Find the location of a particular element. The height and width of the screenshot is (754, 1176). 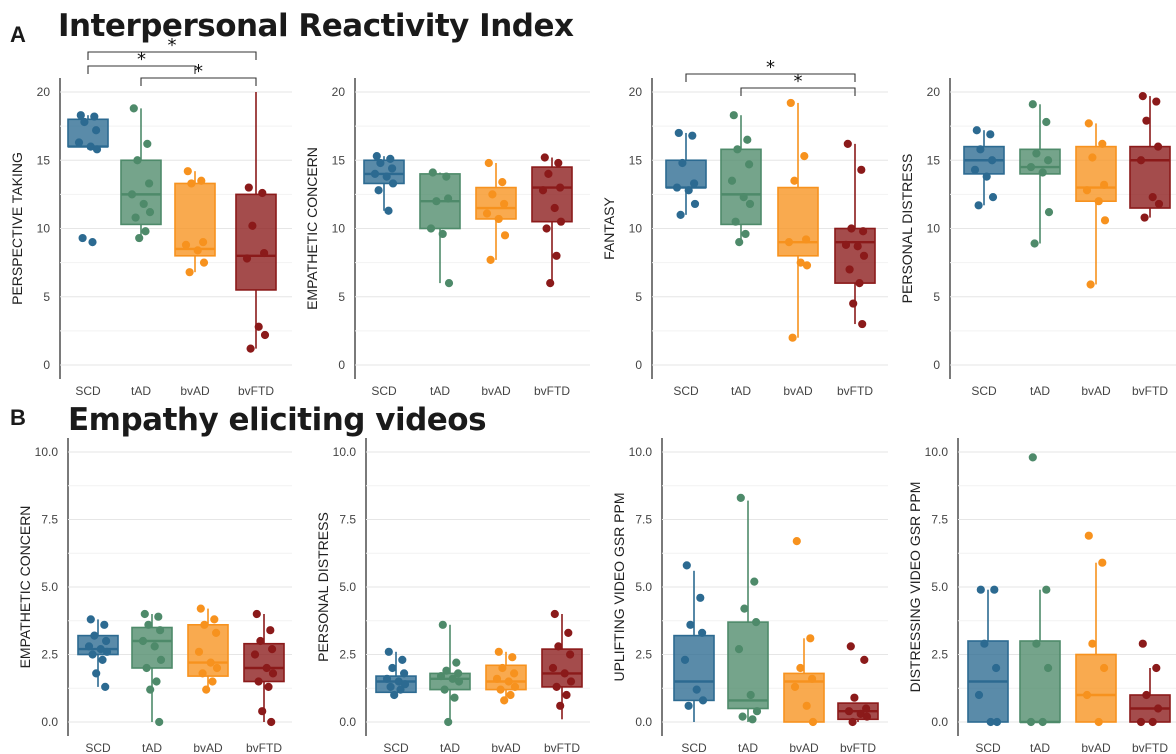

y-axis-label: EMPATHETIC CONCERN is located at coordinates (25, 587).